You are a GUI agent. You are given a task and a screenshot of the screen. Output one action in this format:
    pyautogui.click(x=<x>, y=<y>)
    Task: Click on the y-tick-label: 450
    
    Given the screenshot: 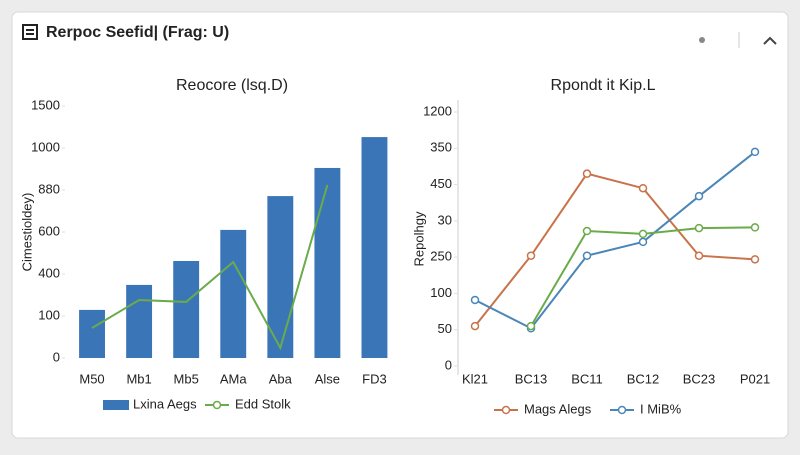 What is the action you would take?
    pyautogui.click(x=441, y=183)
    